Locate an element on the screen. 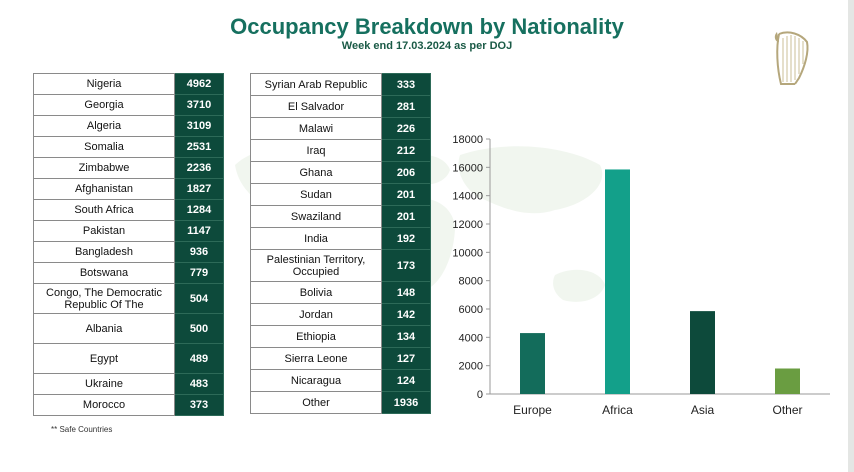 The width and height of the screenshot is (854, 472). country-name: Ghana is located at coordinates (316, 172).